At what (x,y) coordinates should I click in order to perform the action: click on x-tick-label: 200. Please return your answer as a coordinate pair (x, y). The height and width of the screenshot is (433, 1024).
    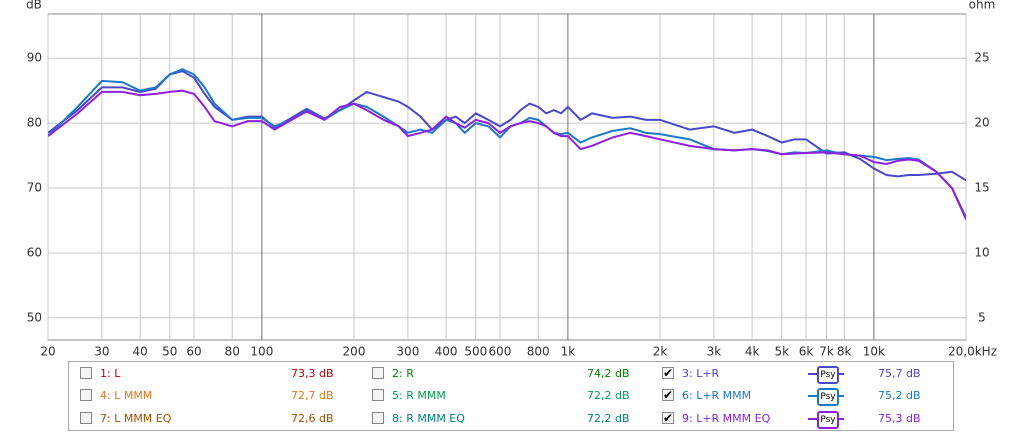
    Looking at the image, I should click on (354, 352).